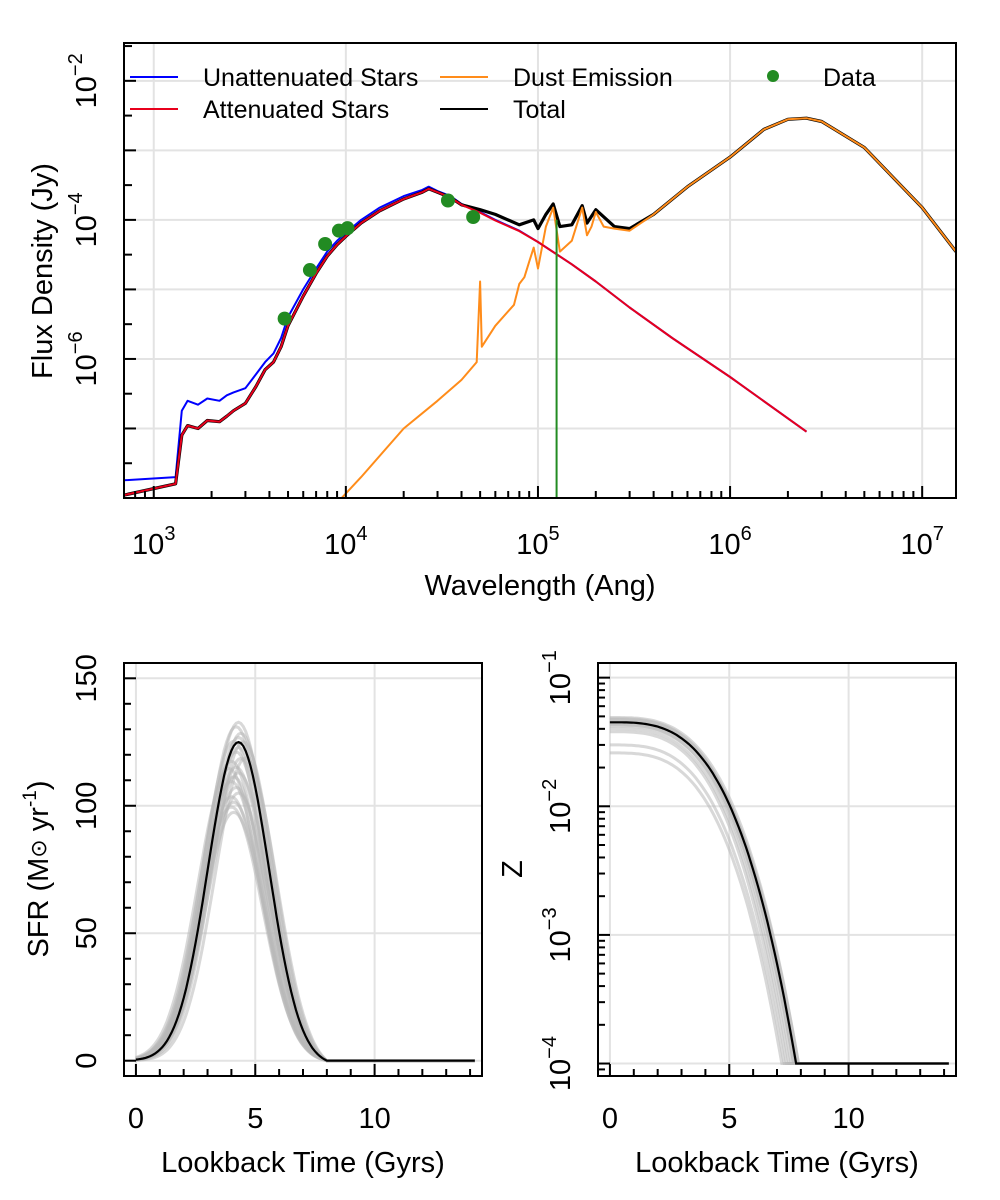 This screenshot has width=1000, height=1200. Describe the element at coordinates (593, 78) in the screenshot. I see `legend-label: Dust Emission` at that location.